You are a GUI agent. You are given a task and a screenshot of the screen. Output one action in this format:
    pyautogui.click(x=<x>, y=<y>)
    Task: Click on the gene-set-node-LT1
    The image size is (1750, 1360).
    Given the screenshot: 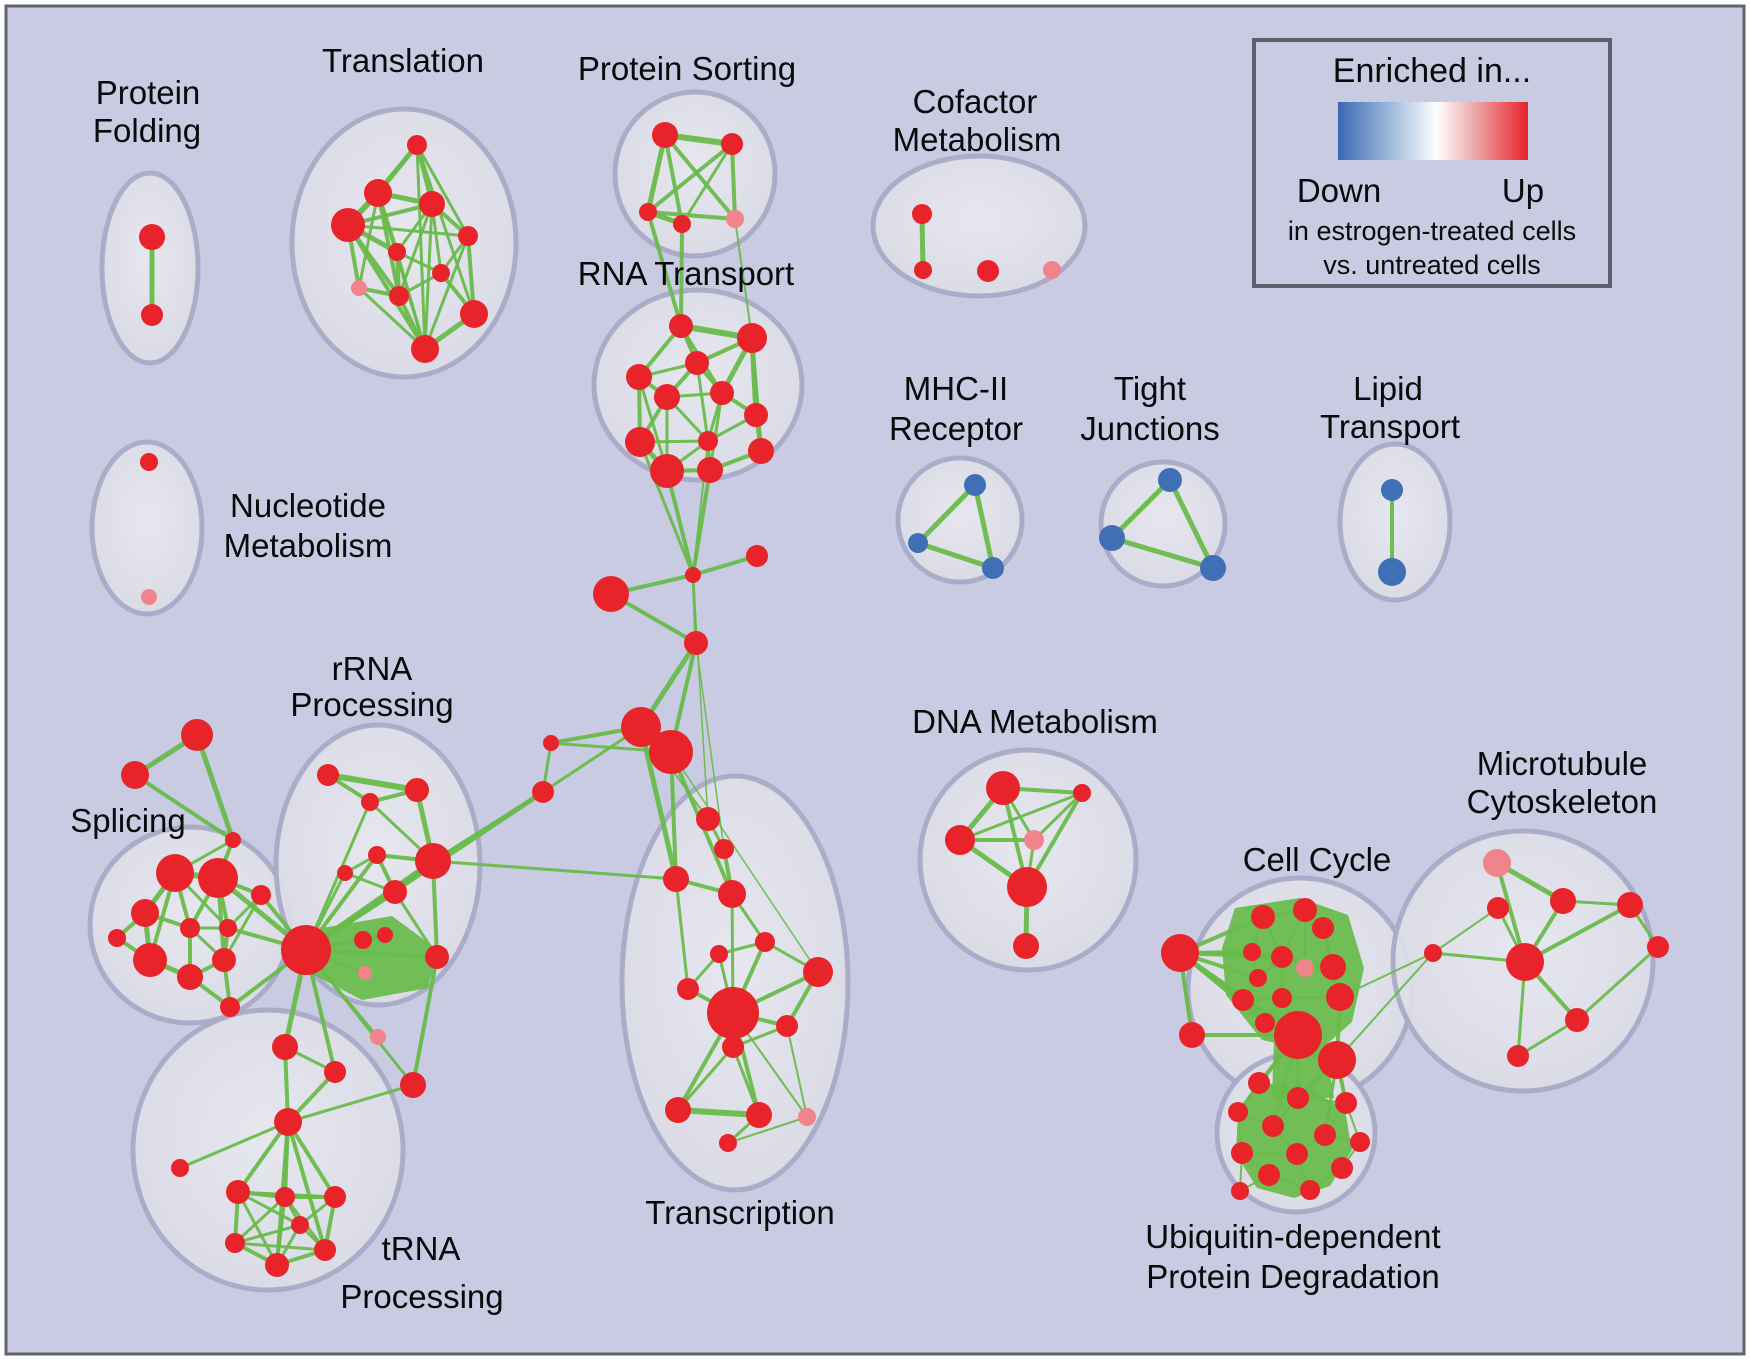 What is the action you would take?
    pyautogui.click(x=1392, y=490)
    